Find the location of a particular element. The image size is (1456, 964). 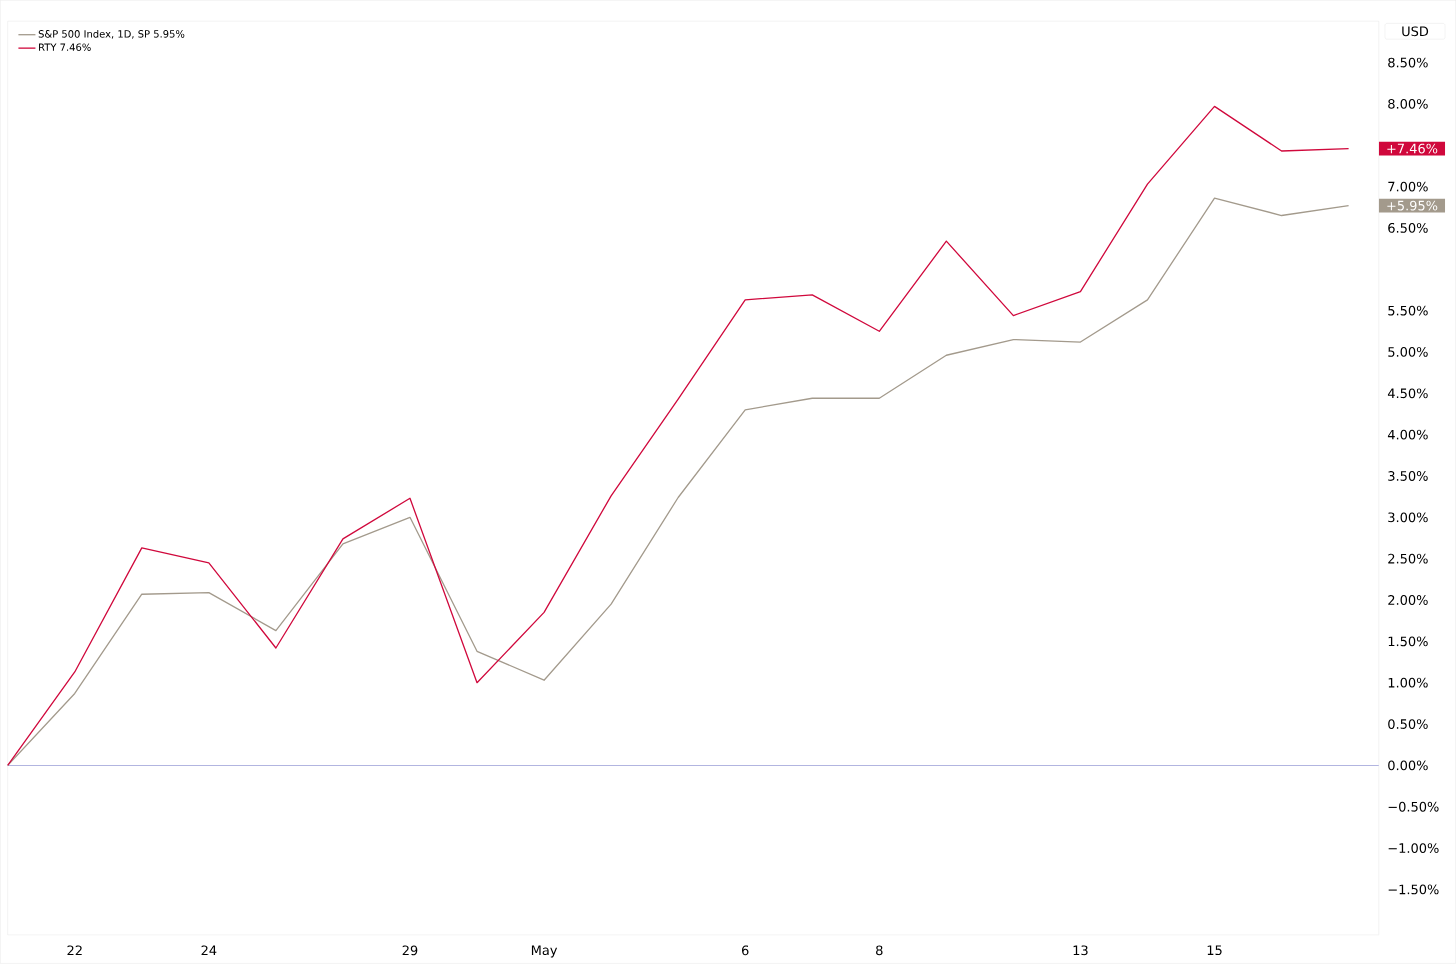

y-tick-label: 1.00% is located at coordinates (1408, 682).